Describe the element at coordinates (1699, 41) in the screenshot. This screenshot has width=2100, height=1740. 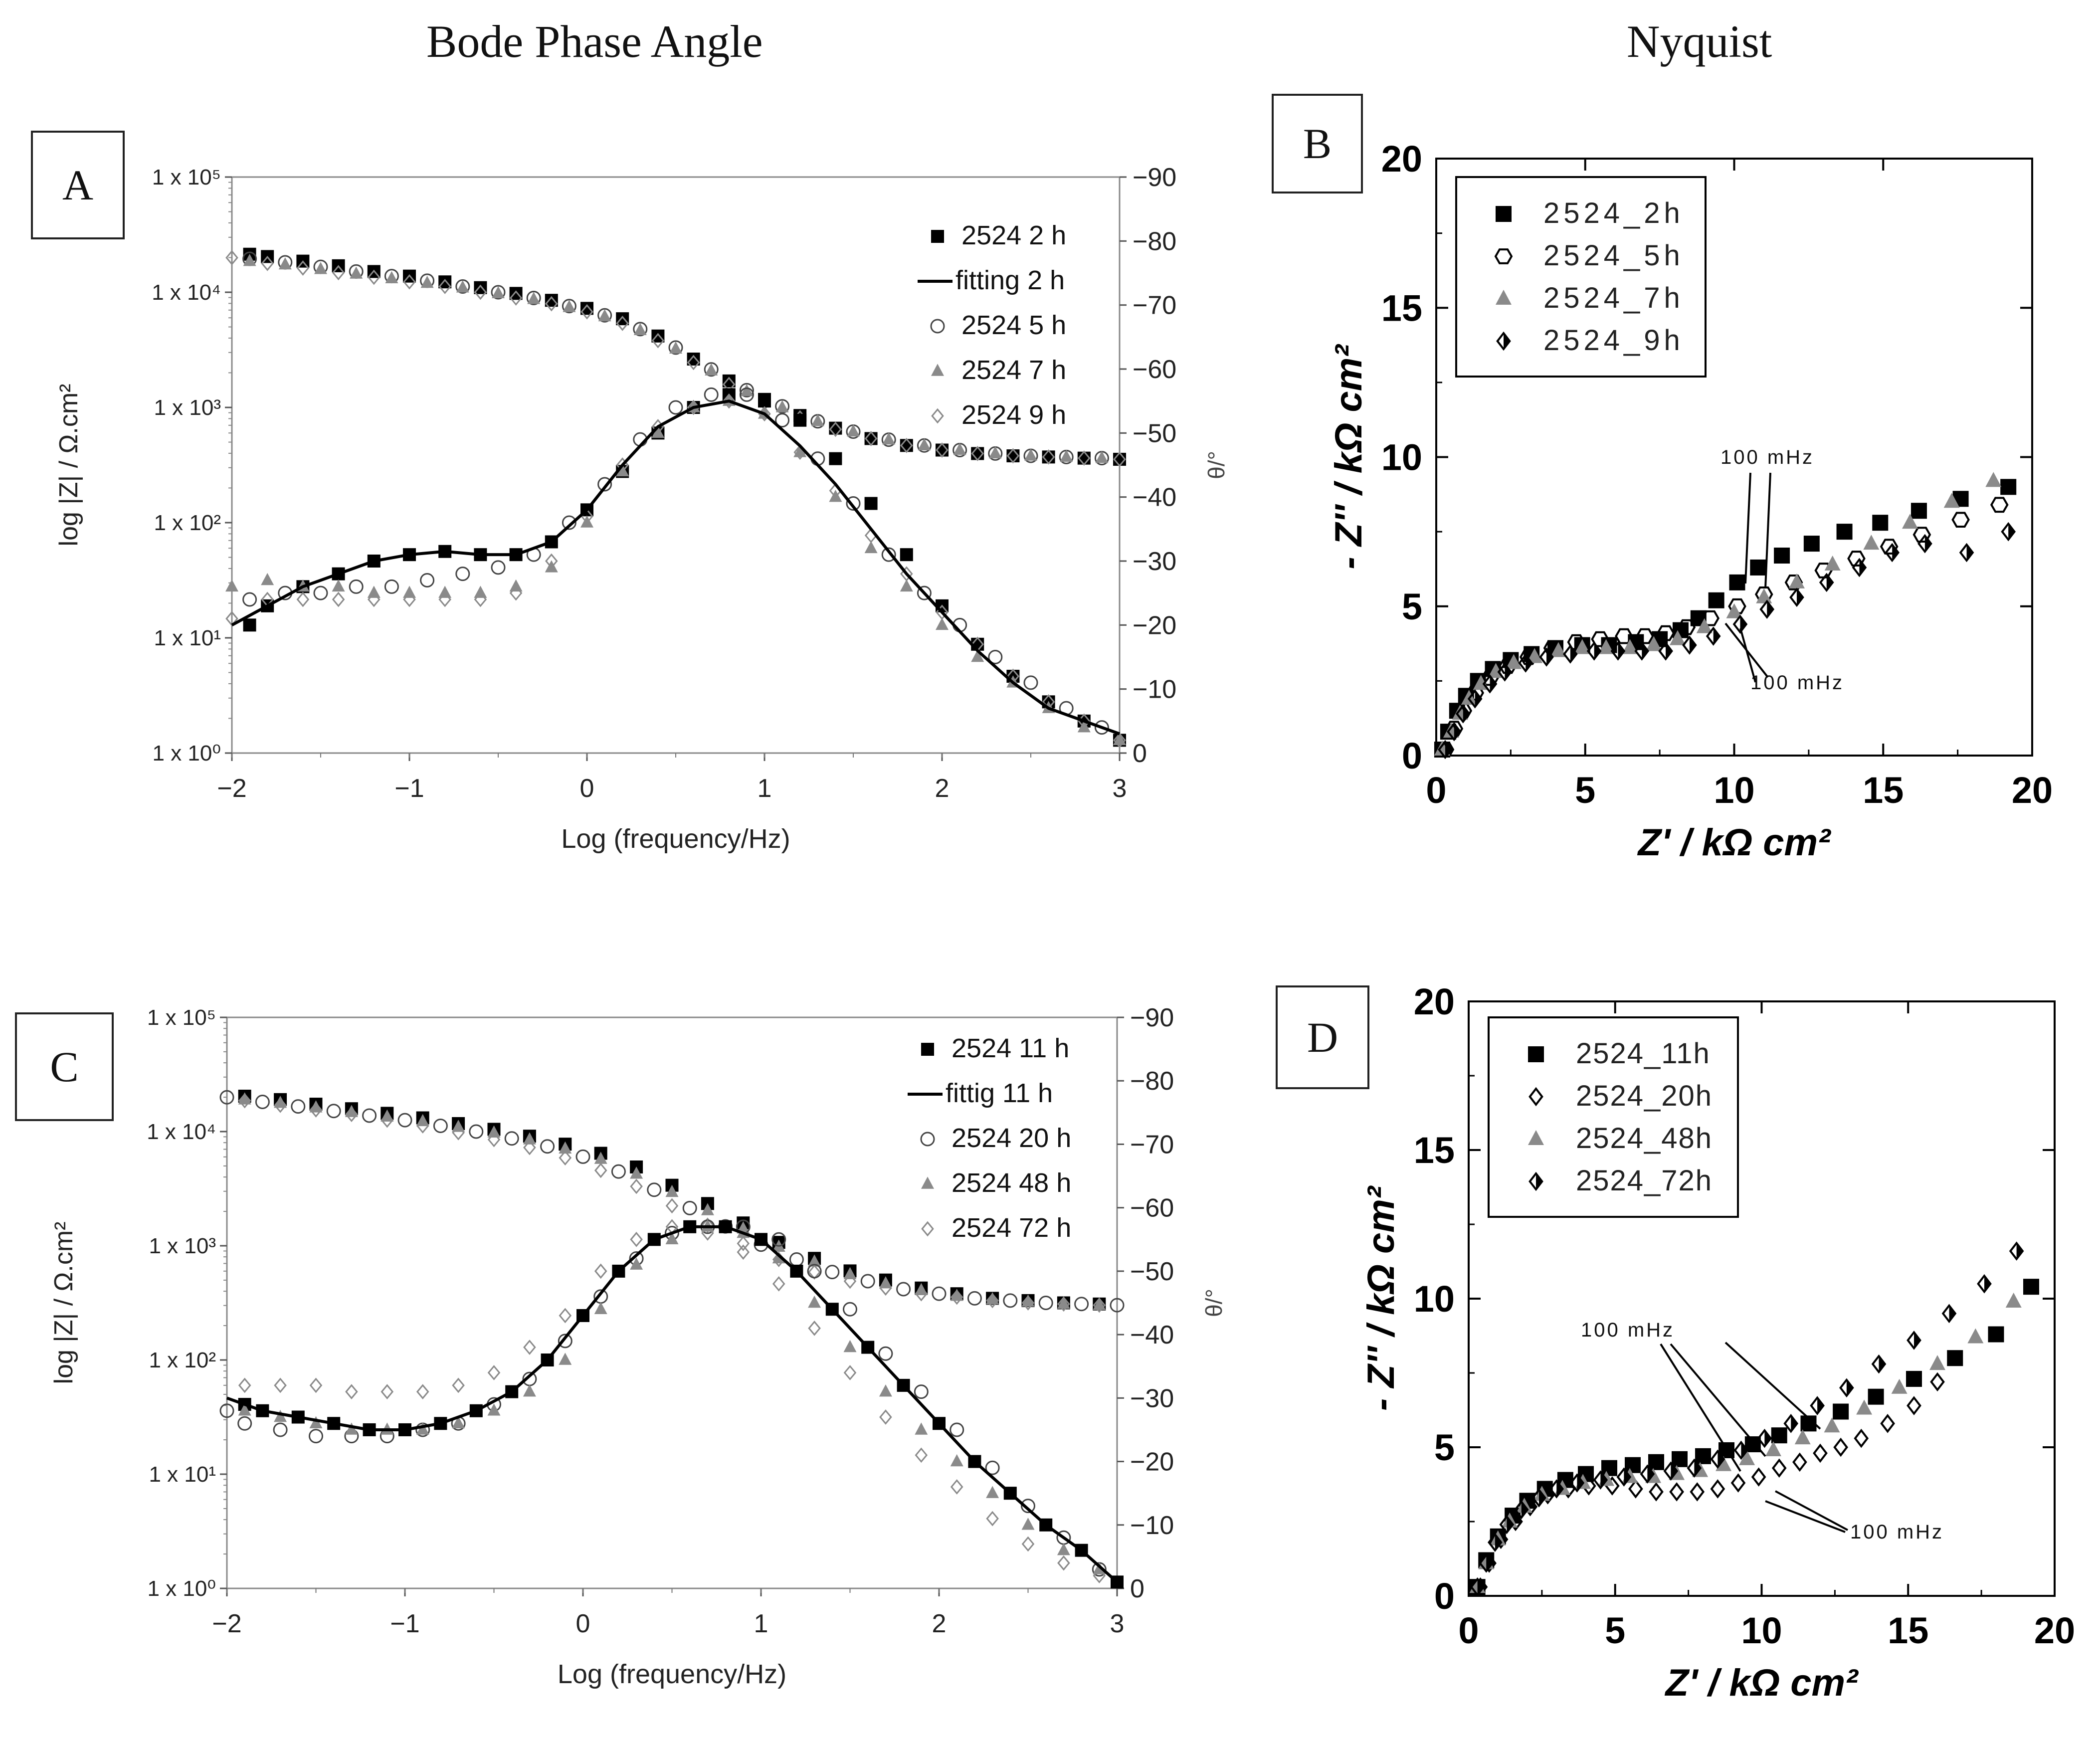
I see `nyquist-column-title: Nyquist` at that location.